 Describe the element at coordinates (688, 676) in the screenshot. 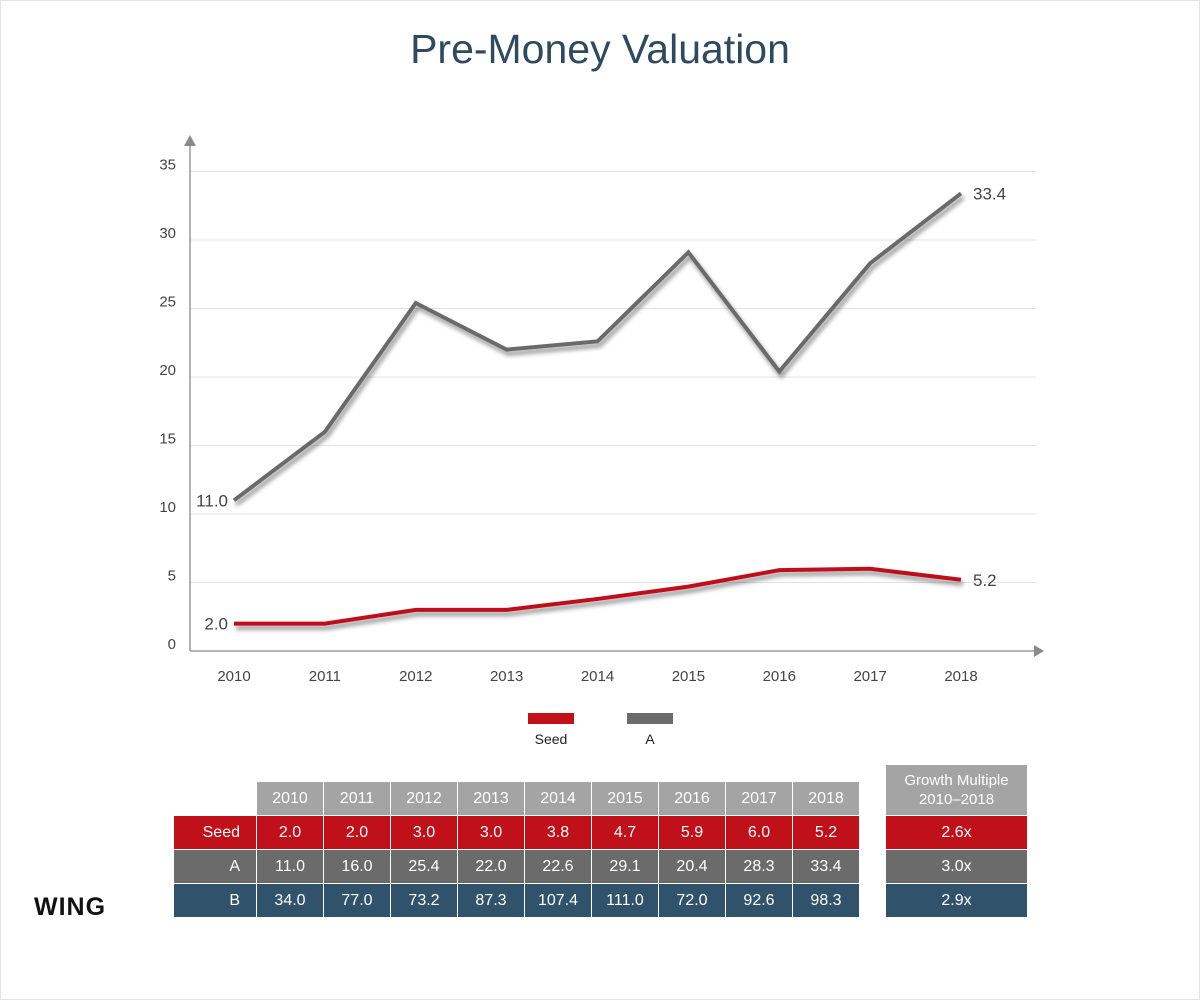

I see `x-tick-2015: 2015` at that location.